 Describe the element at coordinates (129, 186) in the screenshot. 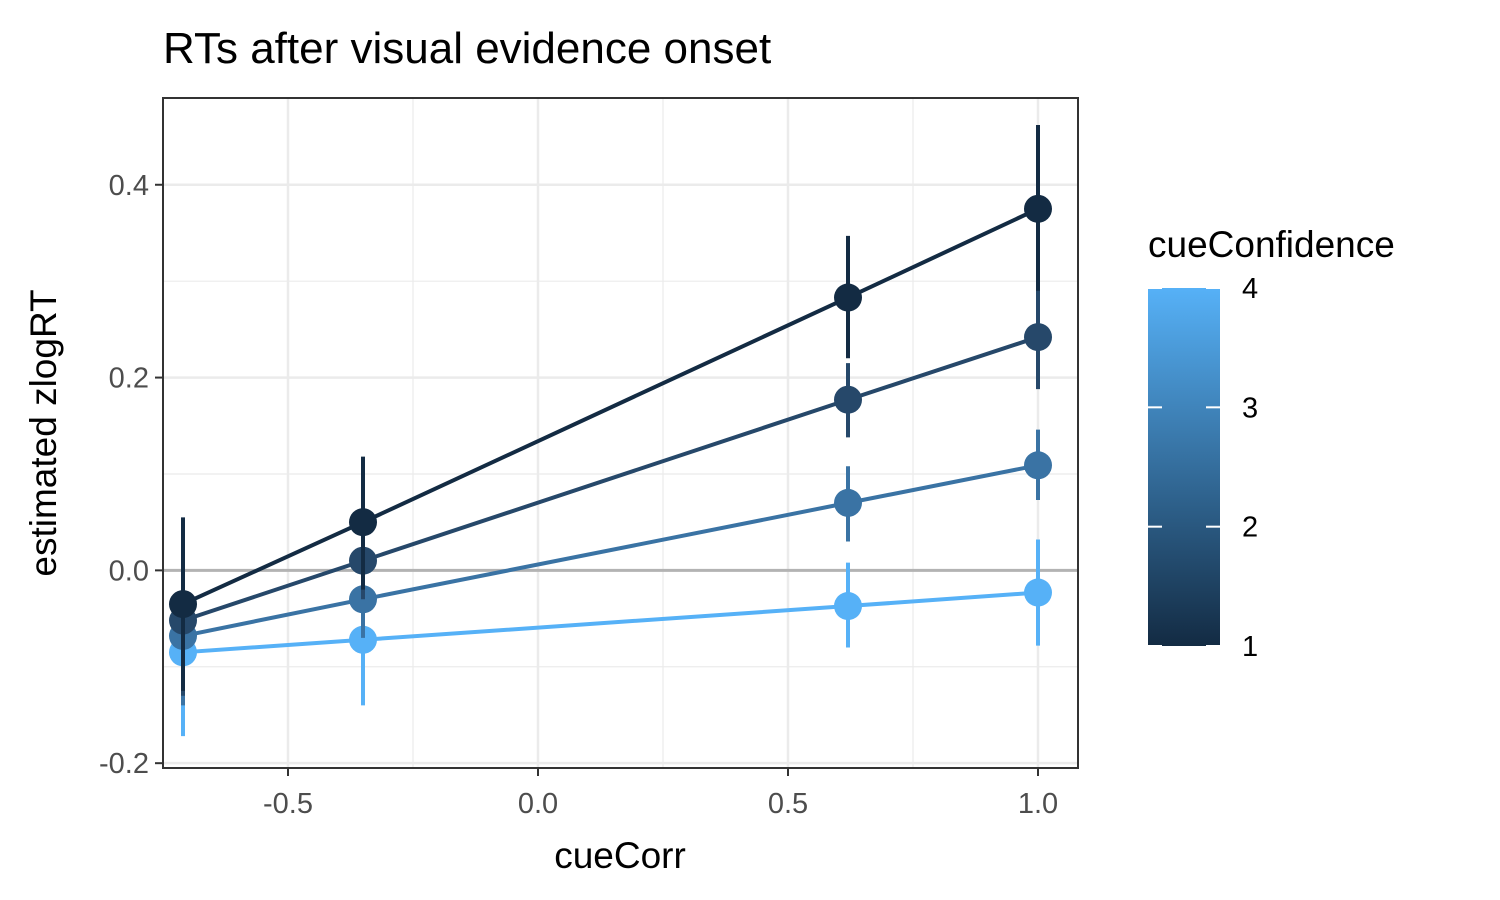

I see `y-tick-label: 0.4` at that location.